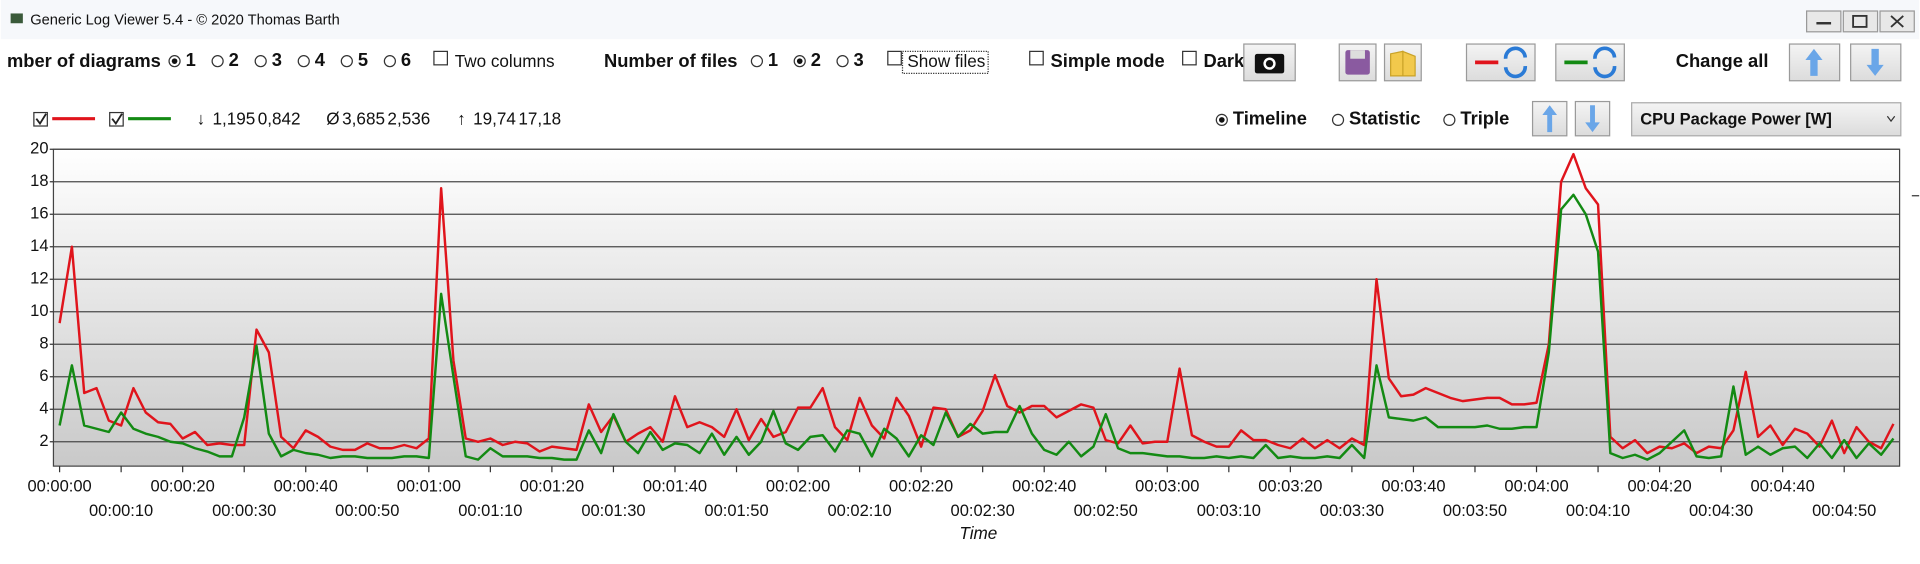 The width and height of the screenshot is (1920, 564). What do you see at coordinates (1814, 62) in the screenshot?
I see `move-up-all-button` at bounding box center [1814, 62].